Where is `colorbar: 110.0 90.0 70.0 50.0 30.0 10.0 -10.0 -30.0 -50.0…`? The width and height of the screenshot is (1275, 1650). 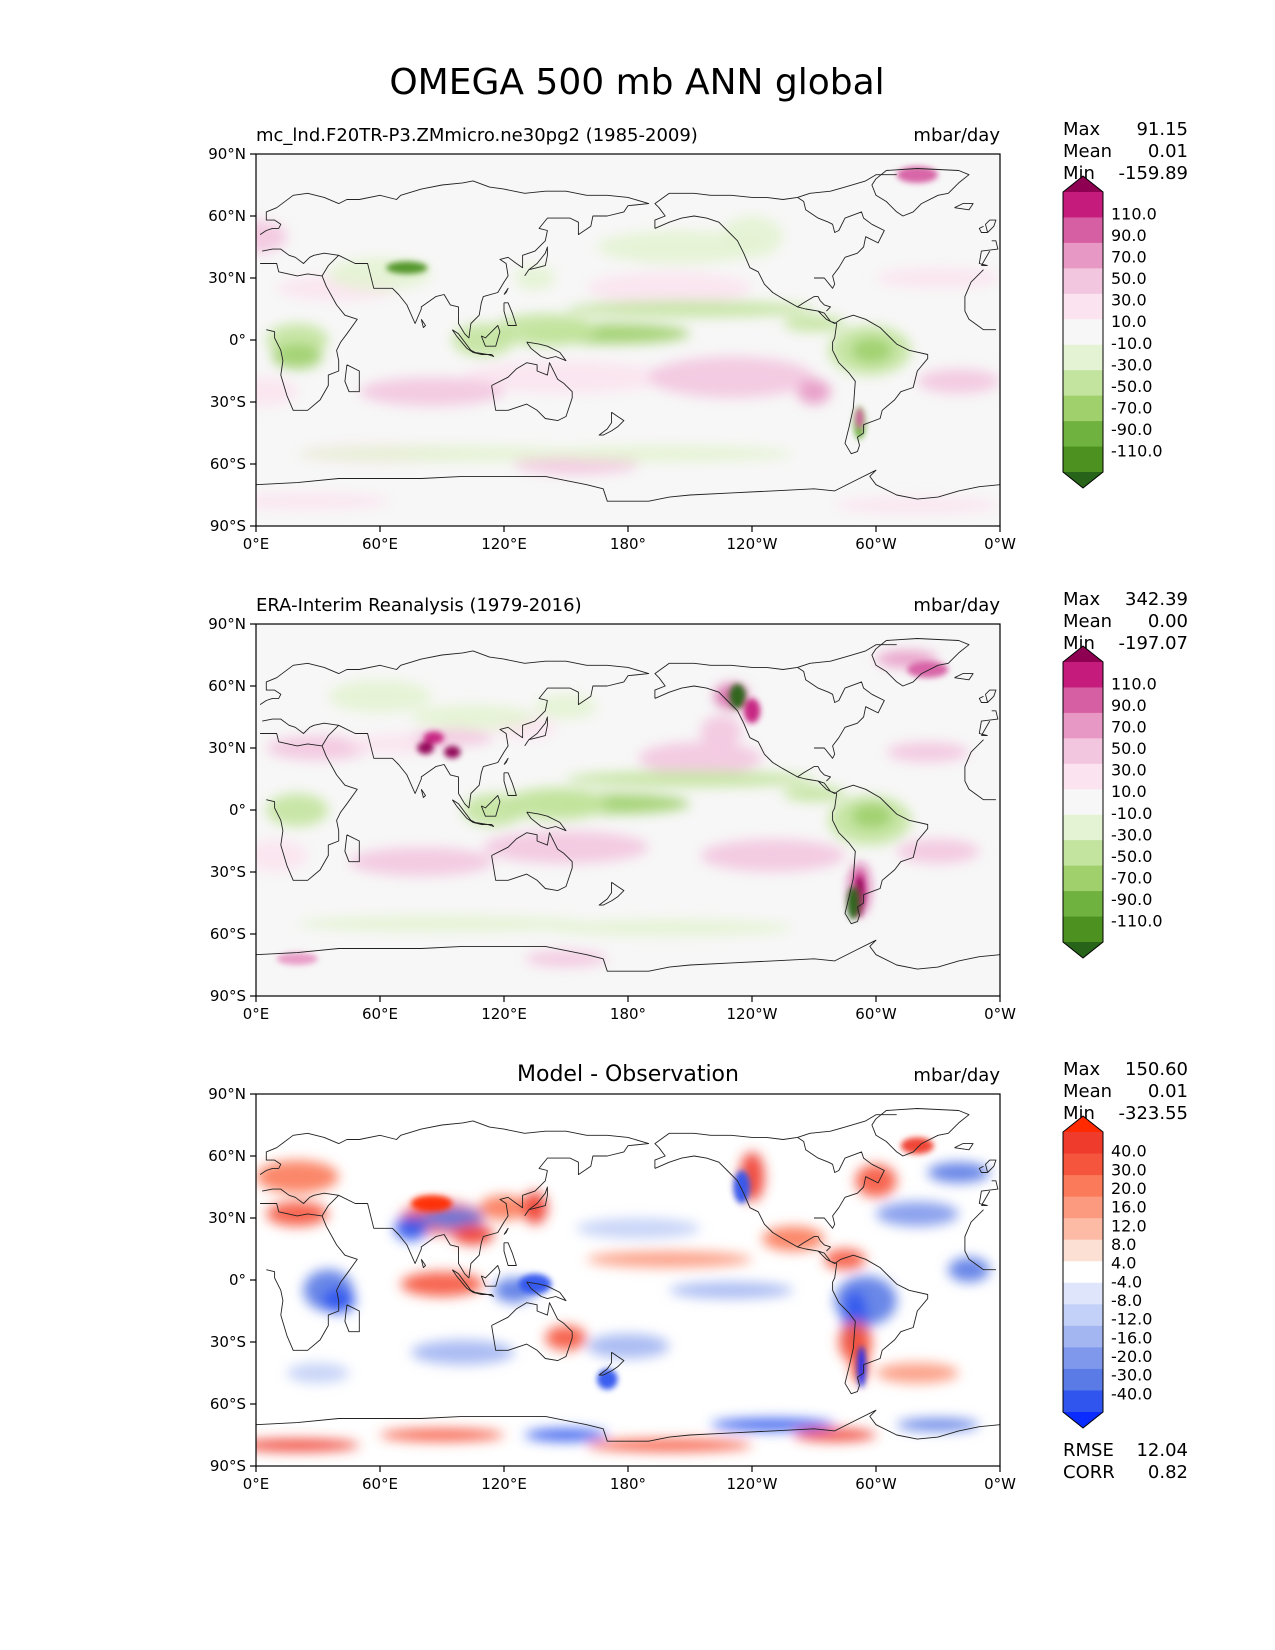
colorbar: 110.0 90.0 70.0 50.0 30.0 10.0 -10.0 -30.0 -50.0… is located at coordinates (1112, 802).